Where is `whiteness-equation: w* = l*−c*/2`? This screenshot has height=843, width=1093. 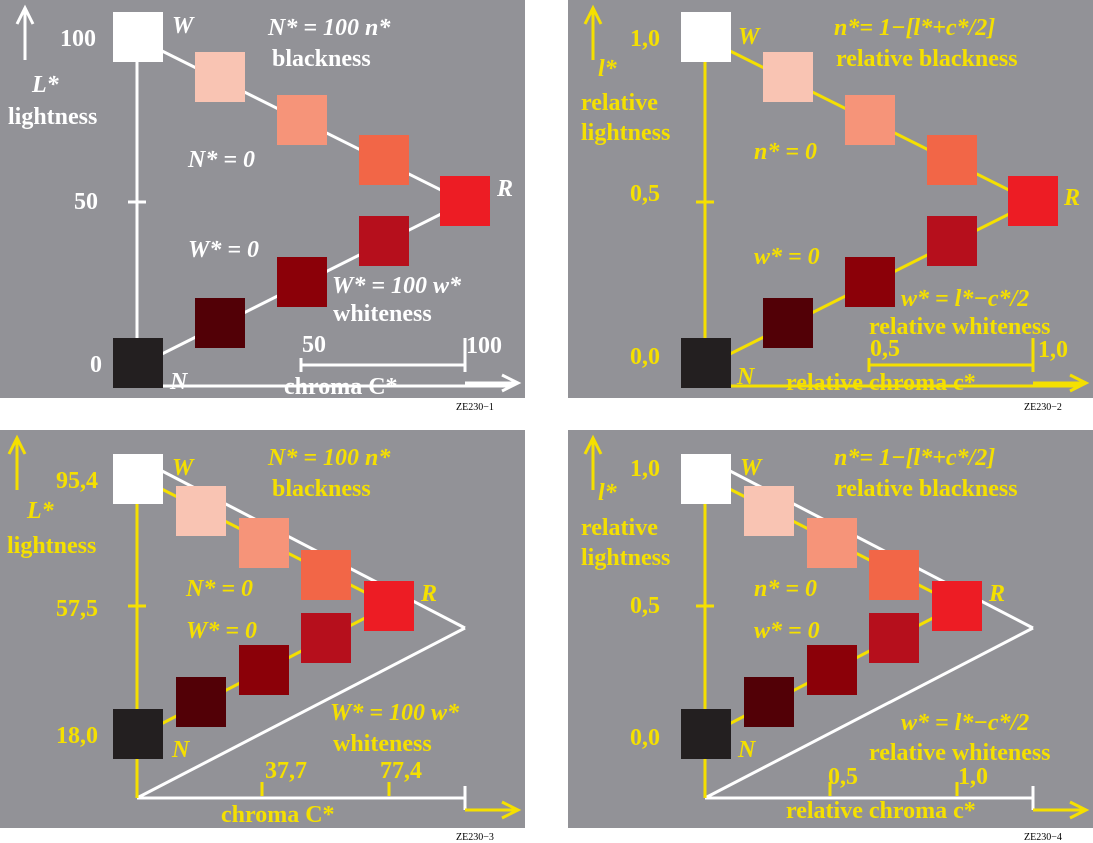 whiteness-equation: w* = l*−c*/2 is located at coordinates (965, 299).